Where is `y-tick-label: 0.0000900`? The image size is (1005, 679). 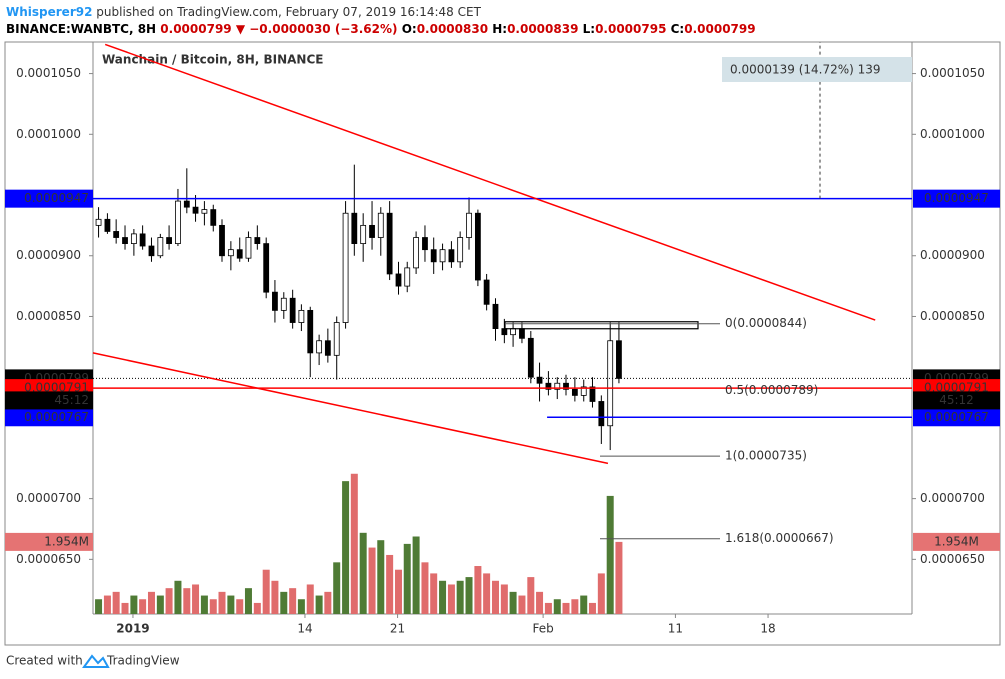 y-tick-label: 0.0000900 is located at coordinates (48, 255).